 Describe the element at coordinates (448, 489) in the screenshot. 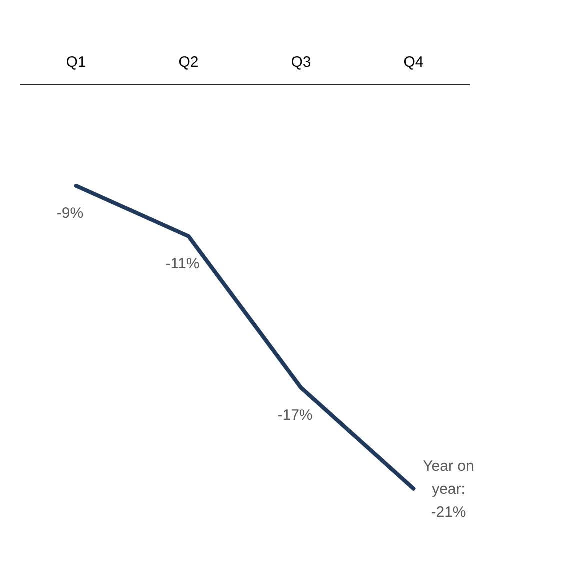

I see `data-label: Year on year: -21%` at that location.